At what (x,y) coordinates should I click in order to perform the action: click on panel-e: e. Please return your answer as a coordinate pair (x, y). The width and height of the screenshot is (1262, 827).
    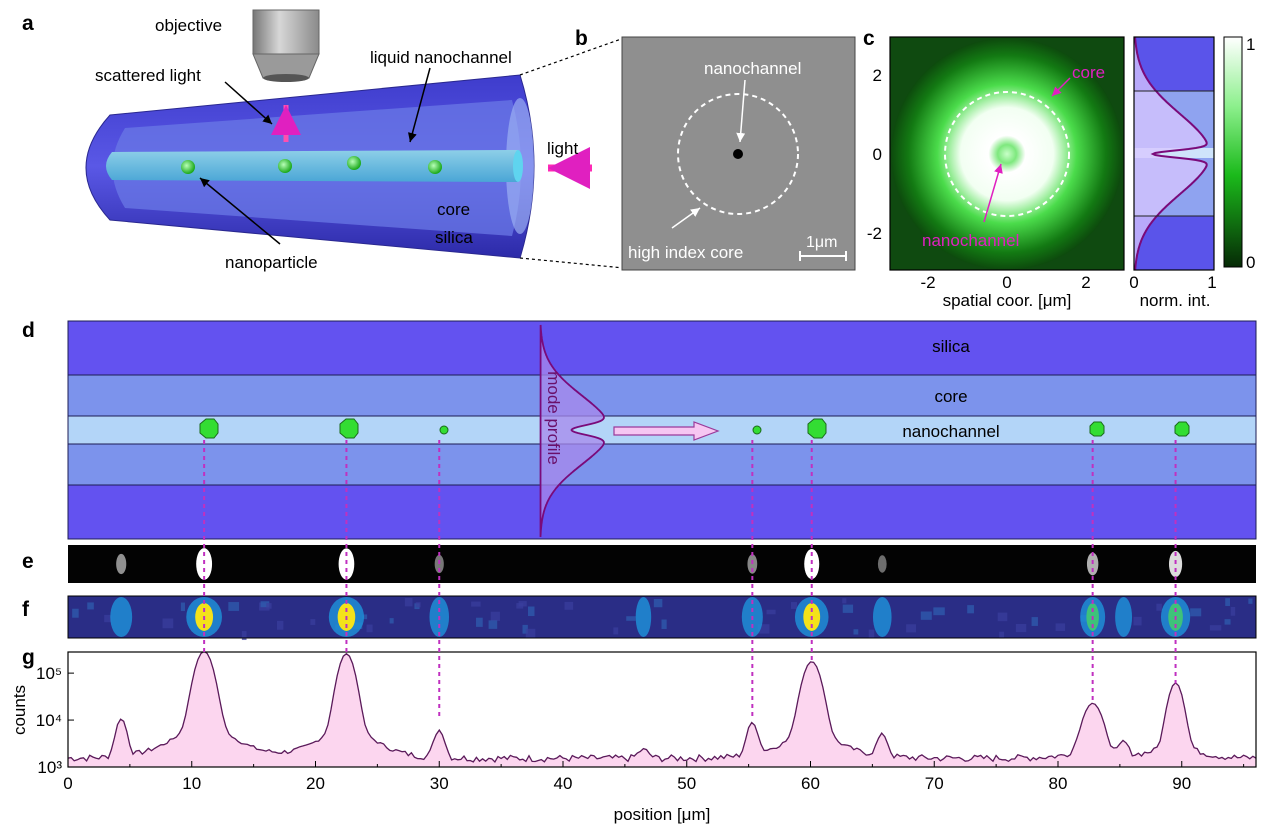
    Looking at the image, I should click on (639, 564).